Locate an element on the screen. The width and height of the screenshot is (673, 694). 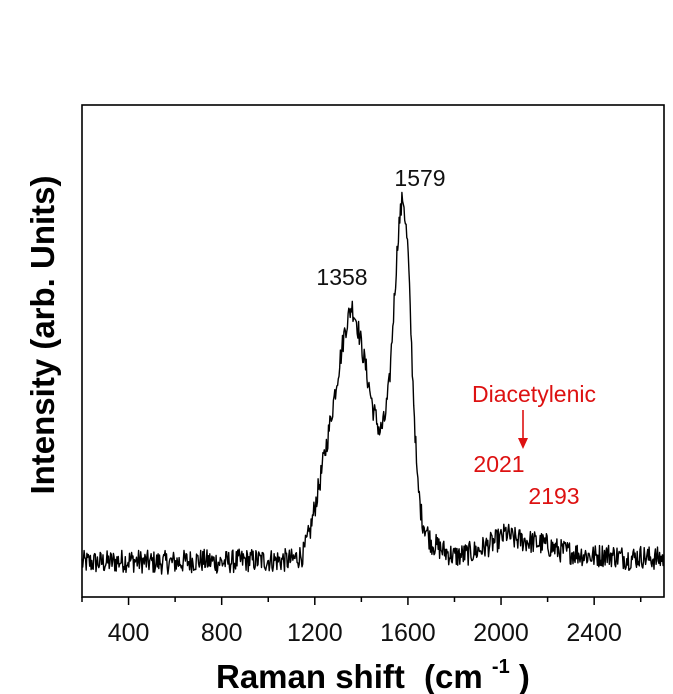
annotation-2193: 2193 is located at coordinates (553, 496).